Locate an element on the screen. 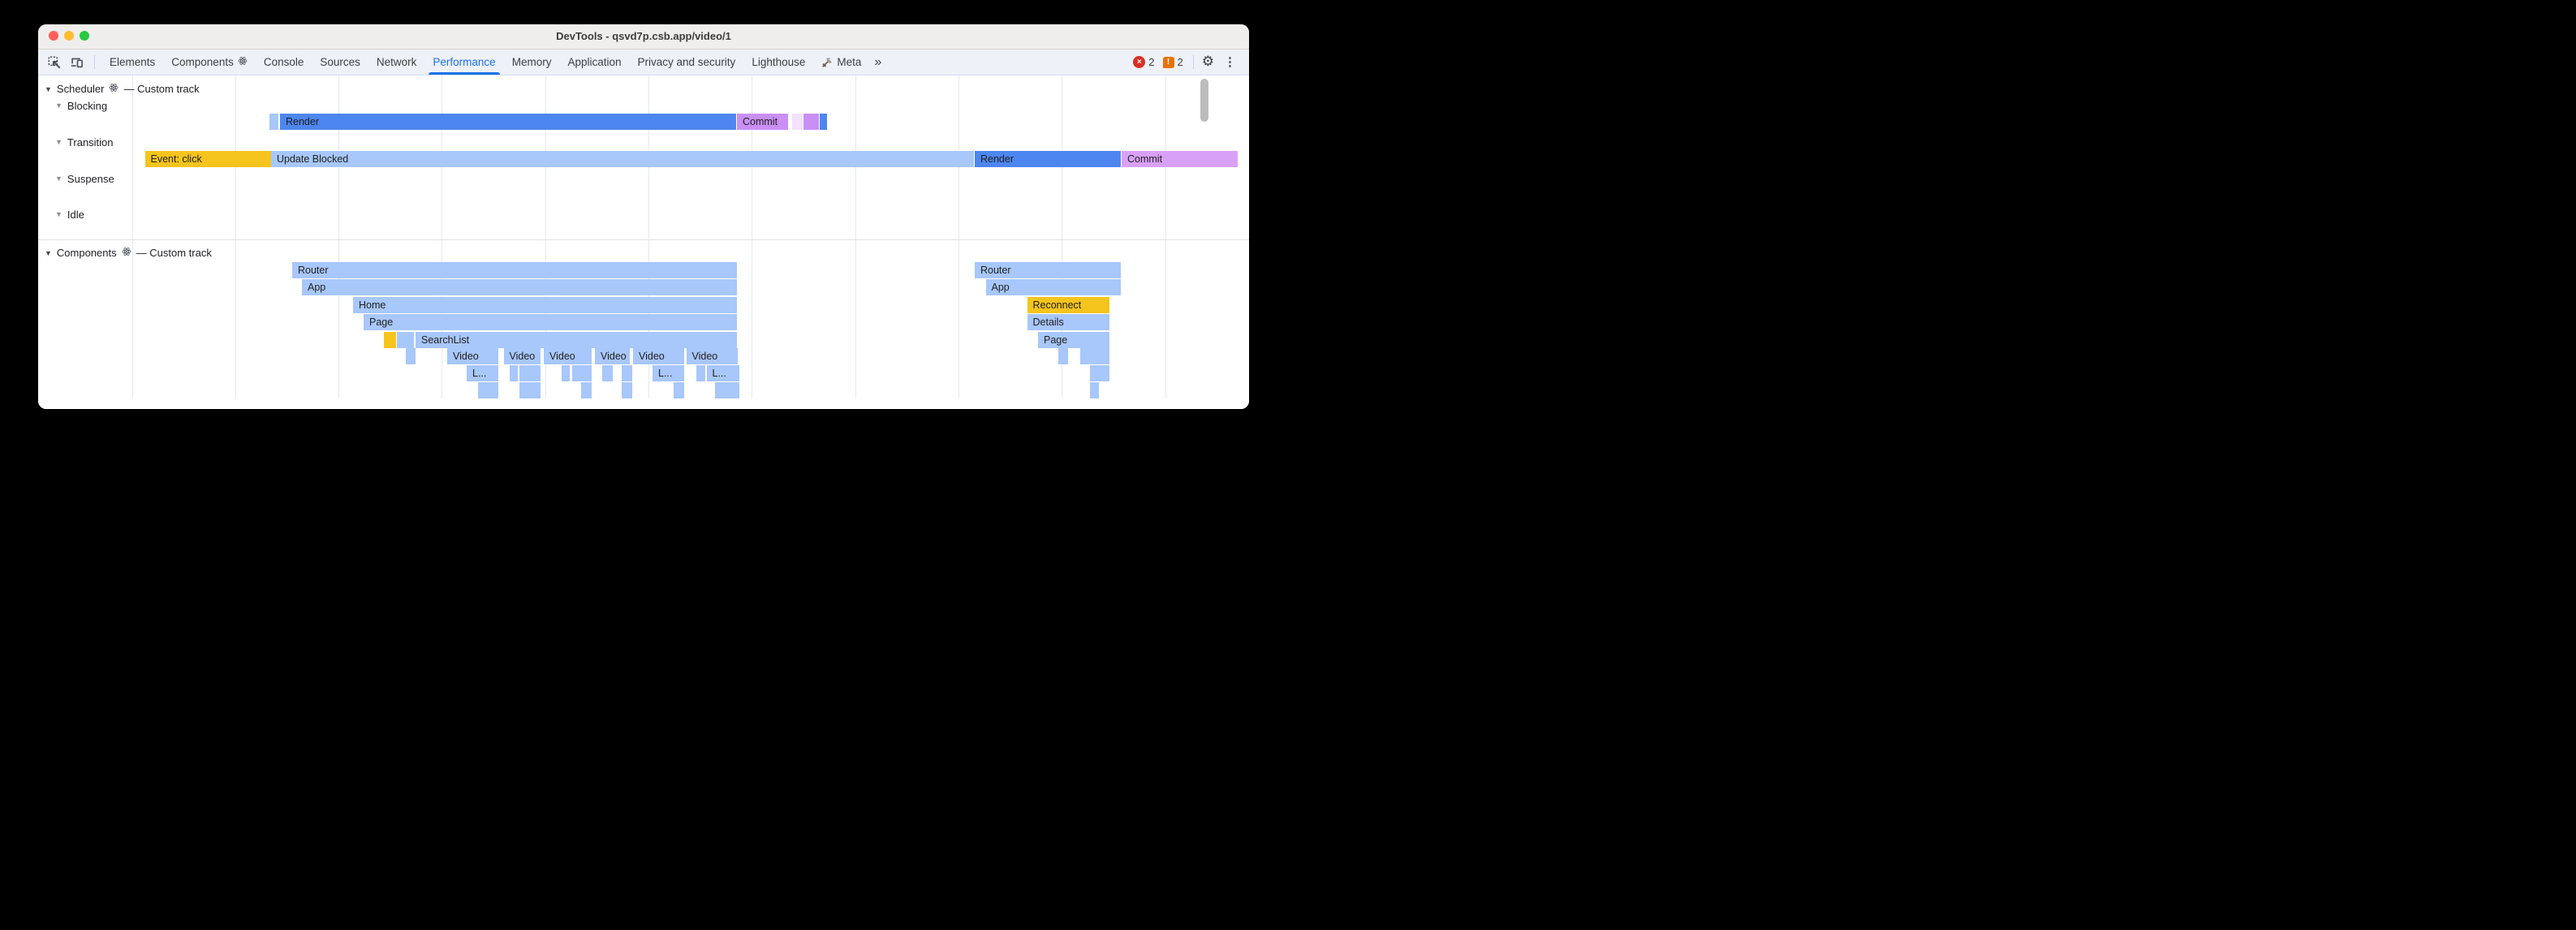  lane-label-suspense: ▼ Suspense is located at coordinates (84, 178).